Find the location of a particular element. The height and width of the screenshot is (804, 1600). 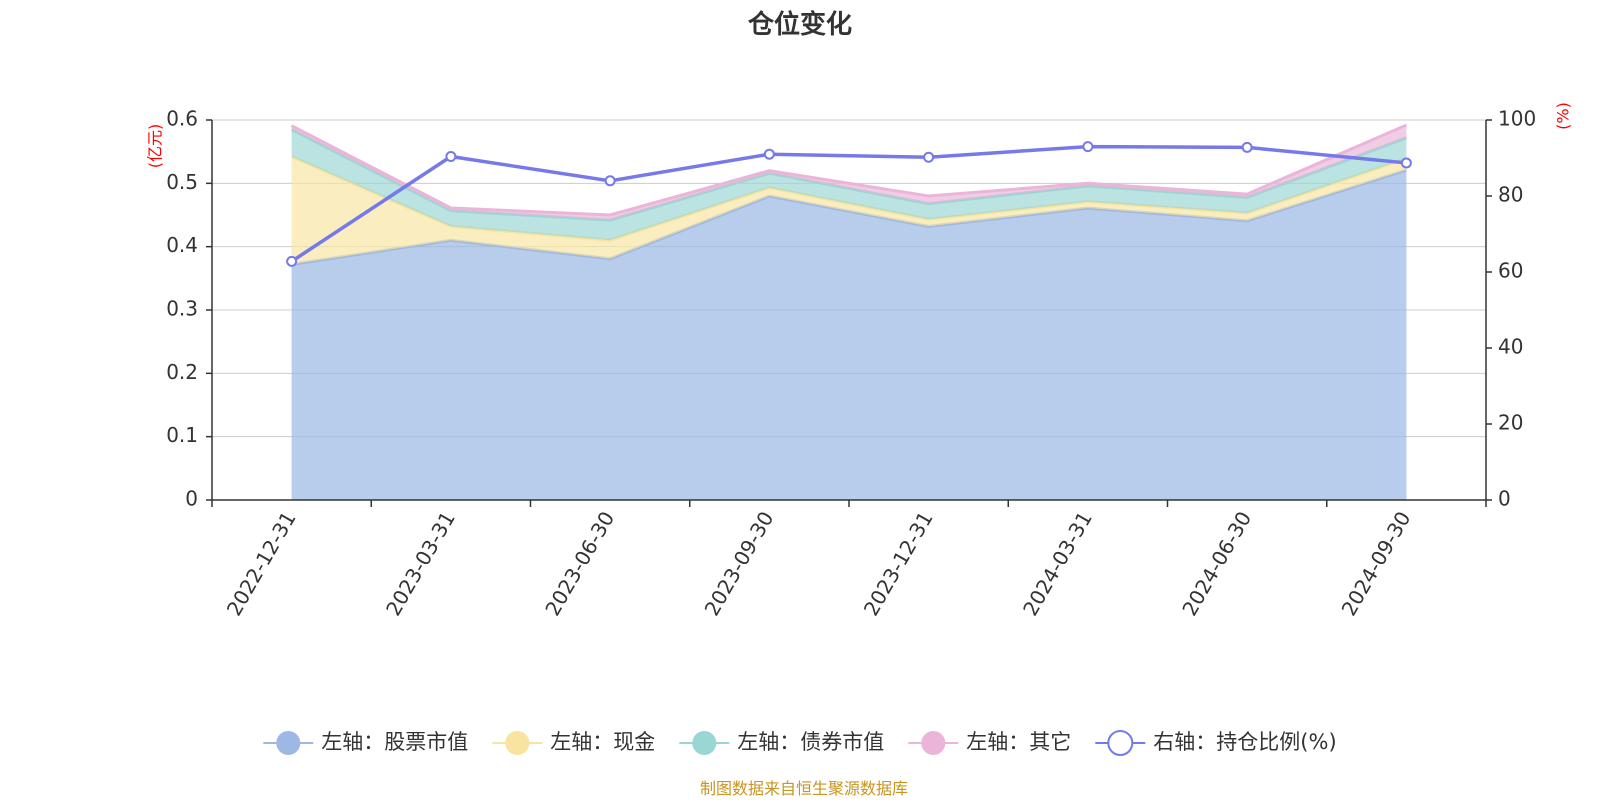

left-axis-tick-label: 0.5 is located at coordinates (182, 182).